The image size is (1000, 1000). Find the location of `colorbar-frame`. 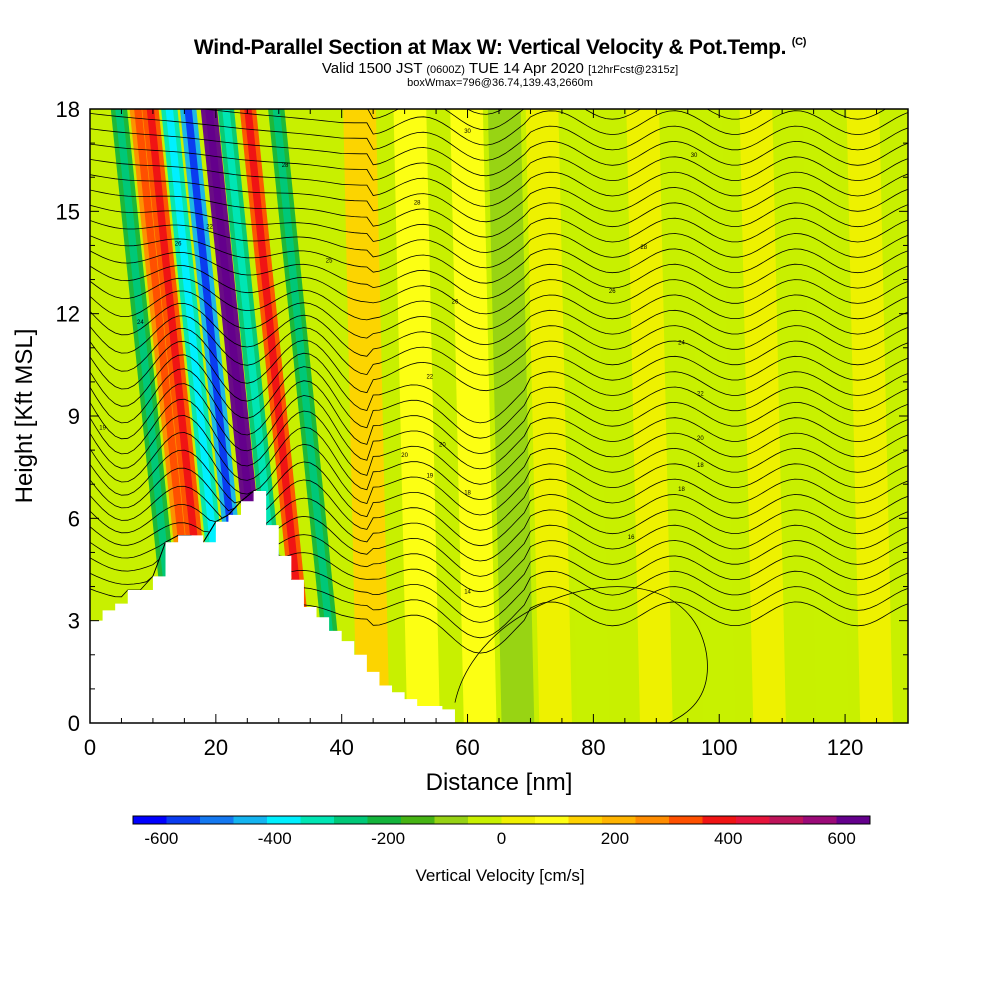

colorbar-frame is located at coordinates (501, 820).